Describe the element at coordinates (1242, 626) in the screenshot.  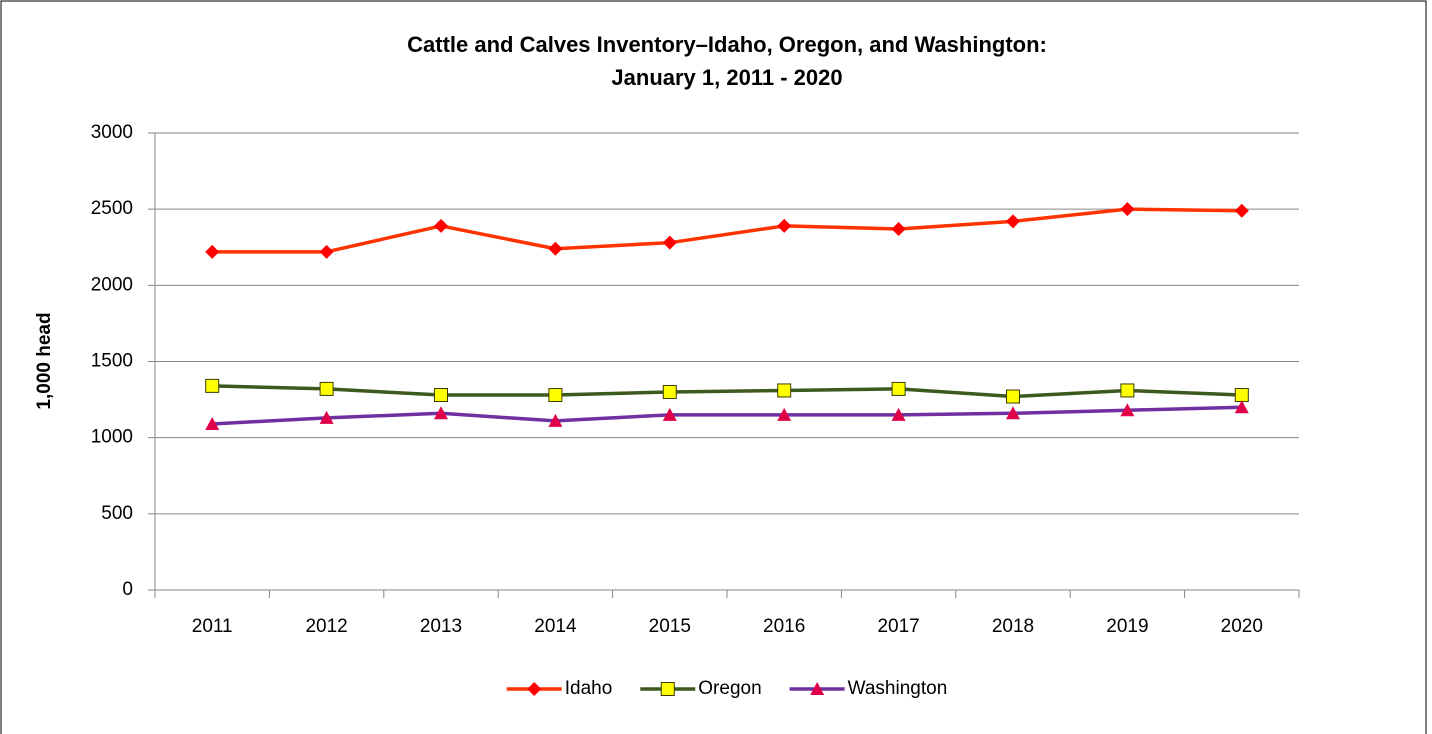
I see `x-tick-label: 2020` at that location.